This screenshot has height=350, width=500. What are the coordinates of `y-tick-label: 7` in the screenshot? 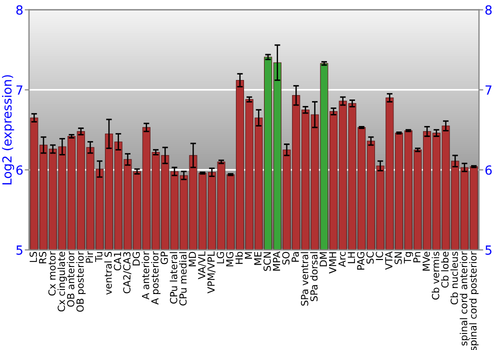 It's located at (19, 90).